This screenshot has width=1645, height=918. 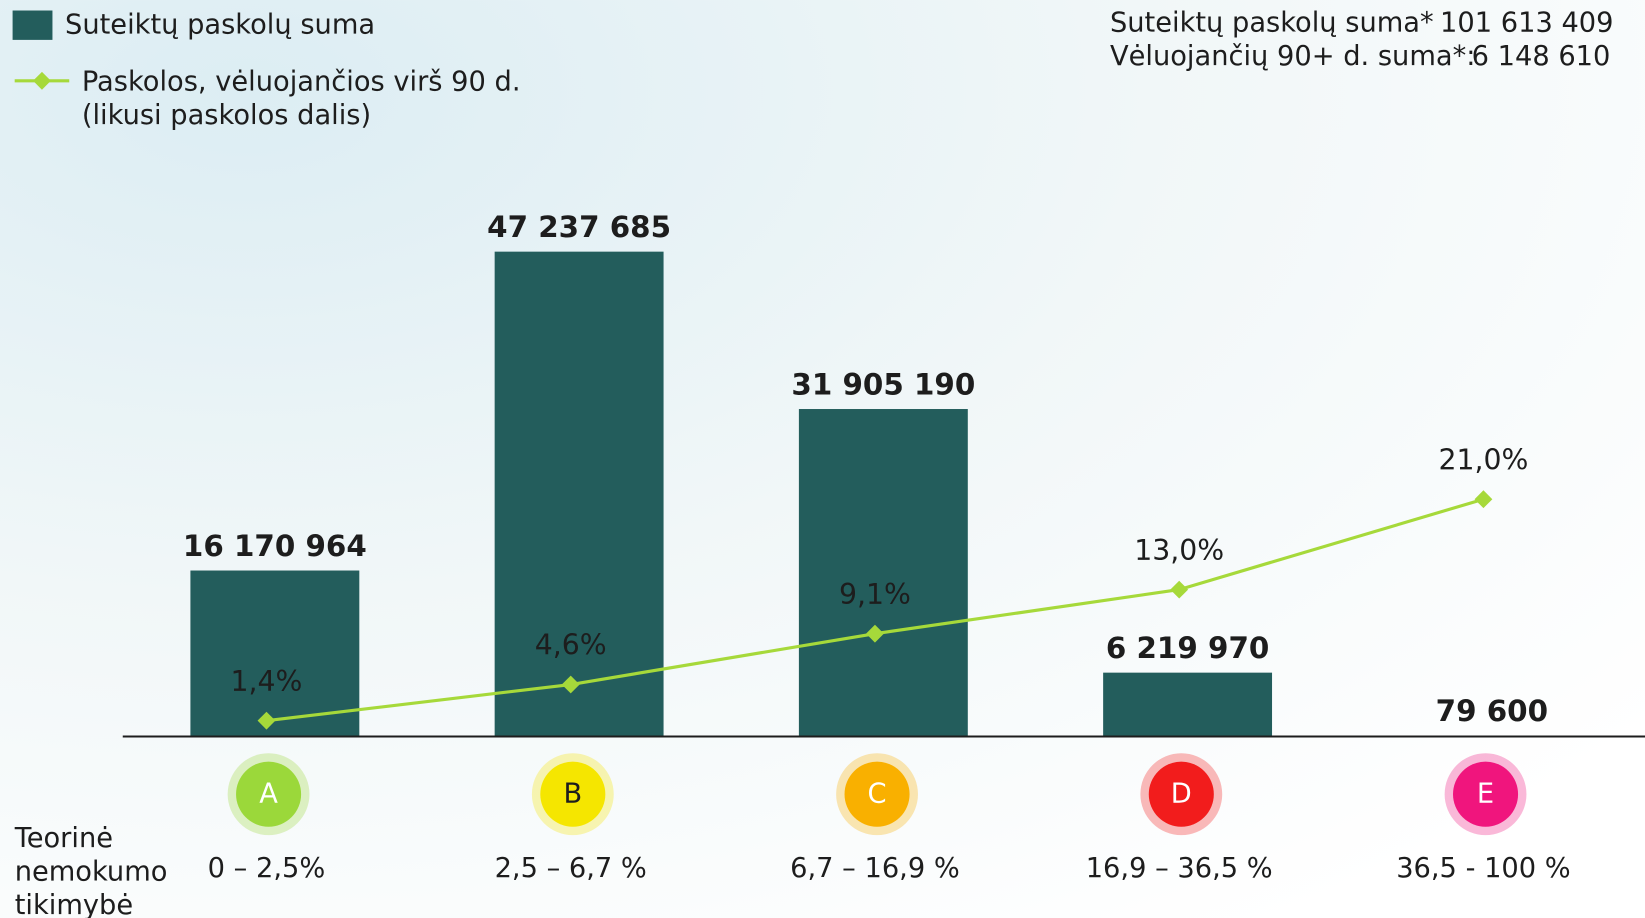 I want to click on summary-value: 6 148 610, so click(x=1541, y=56).